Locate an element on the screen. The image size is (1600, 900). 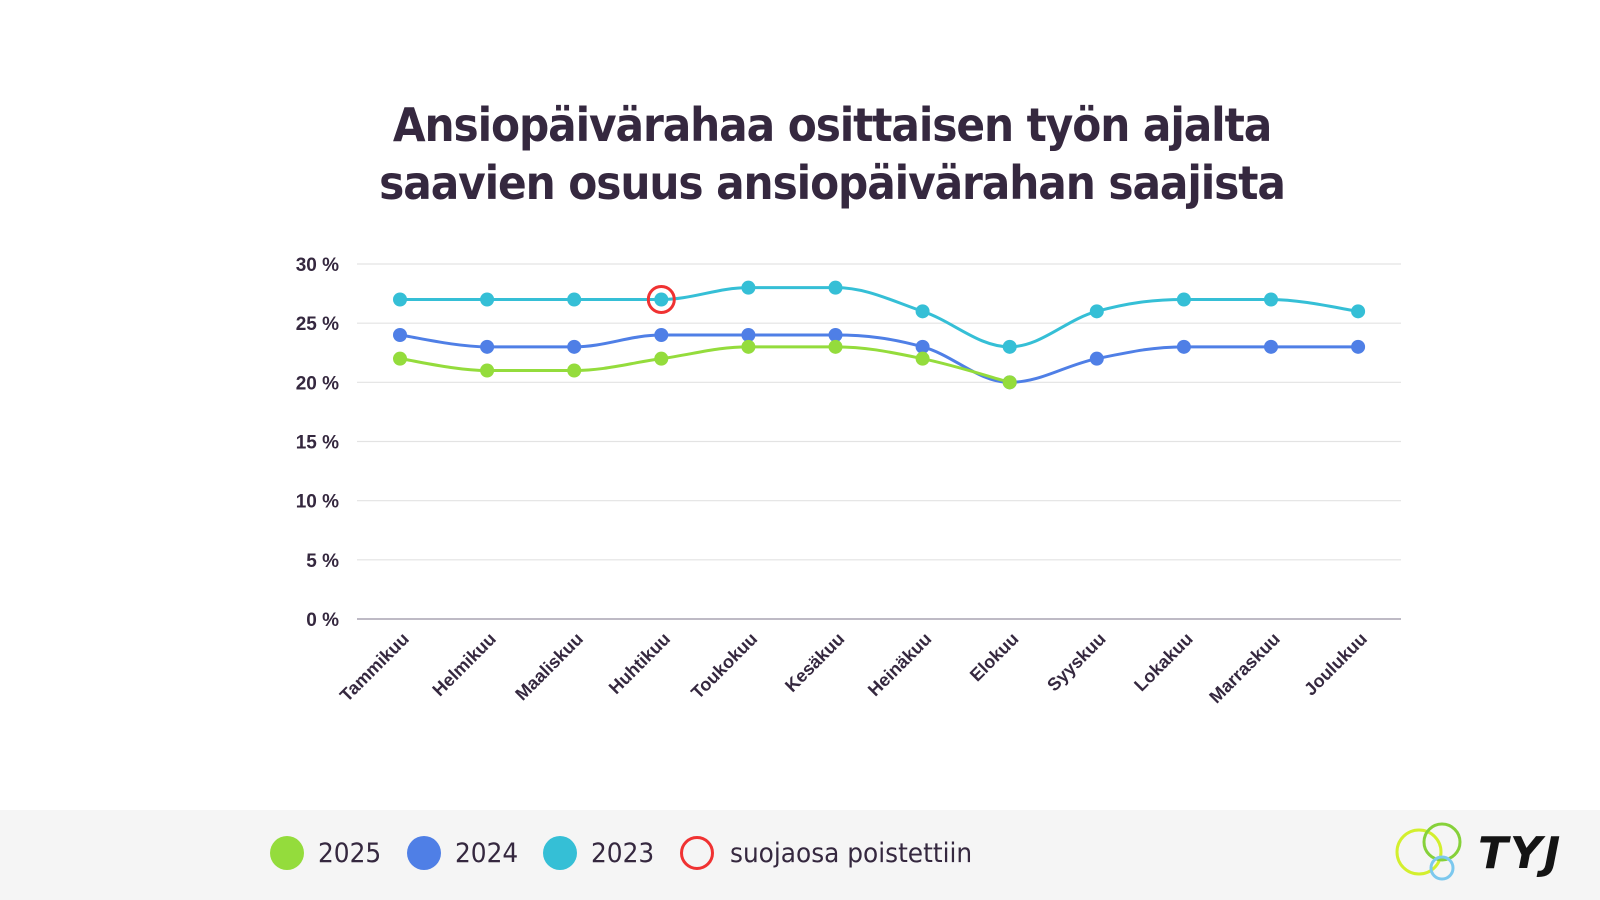
legend-label-2025: 2025 is located at coordinates (350, 853).